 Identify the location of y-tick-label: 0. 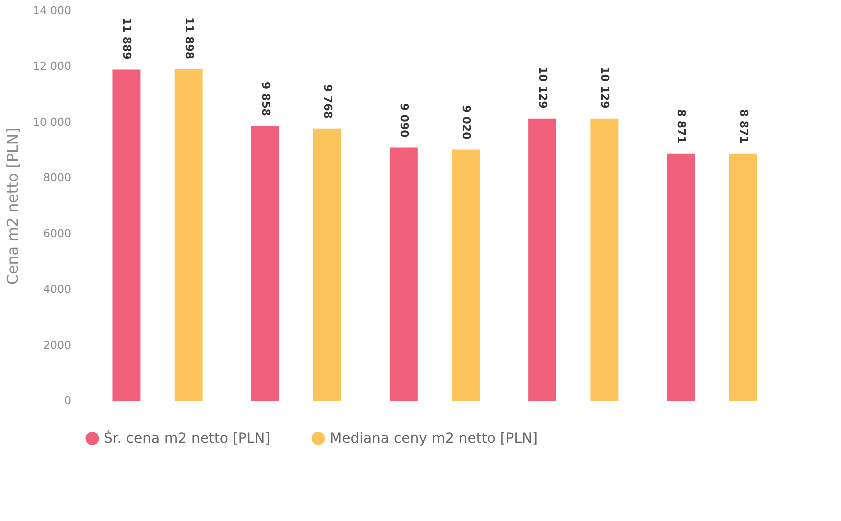
(68, 401).